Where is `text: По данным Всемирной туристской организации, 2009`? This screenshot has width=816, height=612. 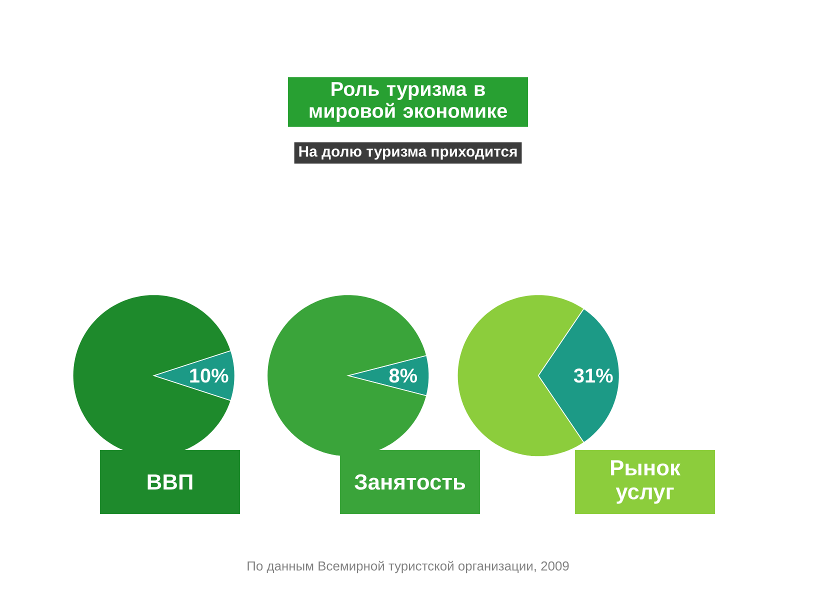
text: По данным Всемирной туристской организации, 2009 is located at coordinates (408, 567).